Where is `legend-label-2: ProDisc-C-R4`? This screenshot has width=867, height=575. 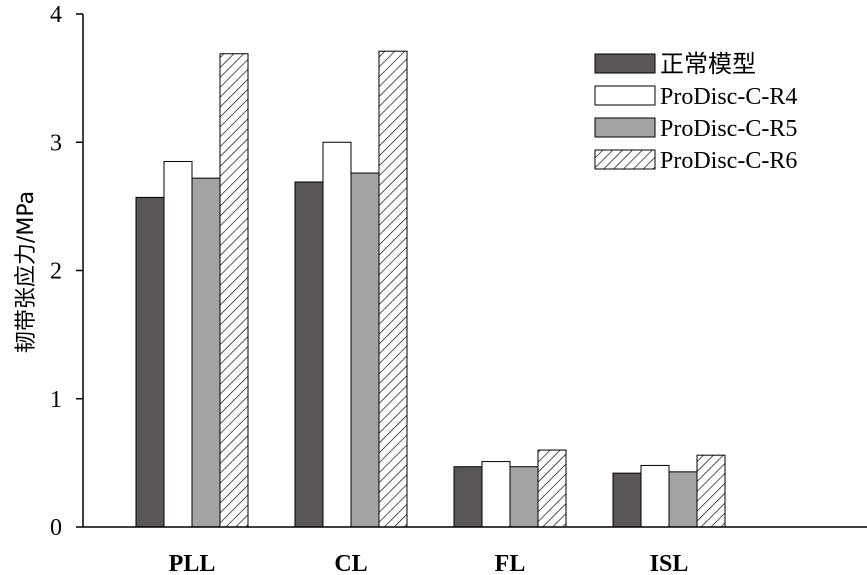
legend-label-2: ProDisc-C-R4 is located at coordinates (728, 97).